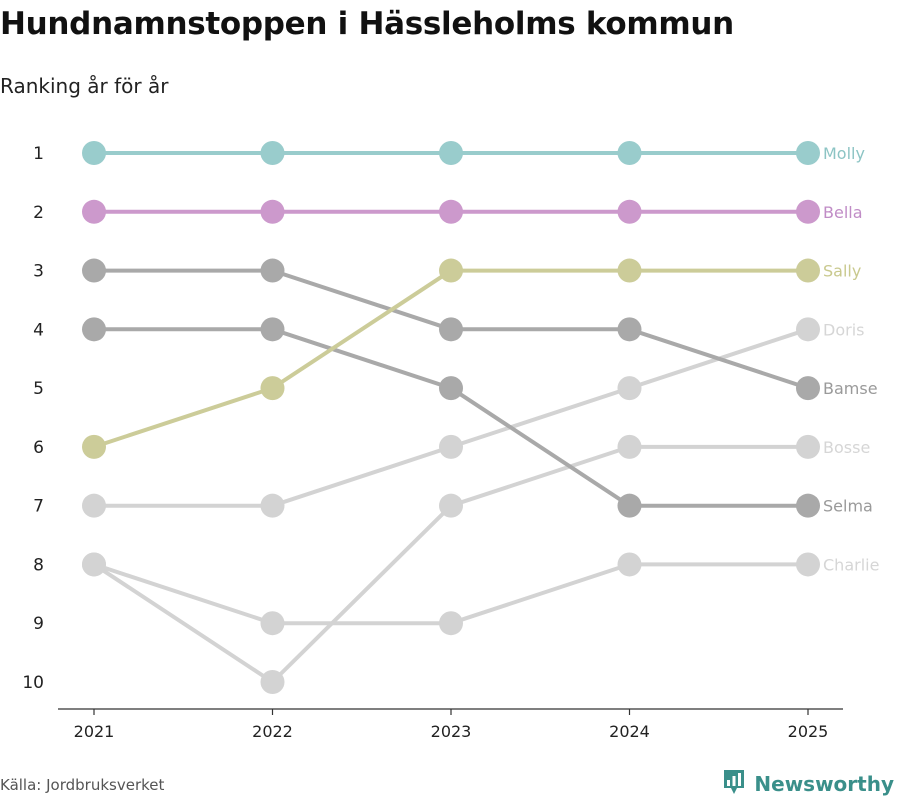 The image size is (900, 800). I want to click on source-note: Källa: Jordbruksverket, so click(82, 785).